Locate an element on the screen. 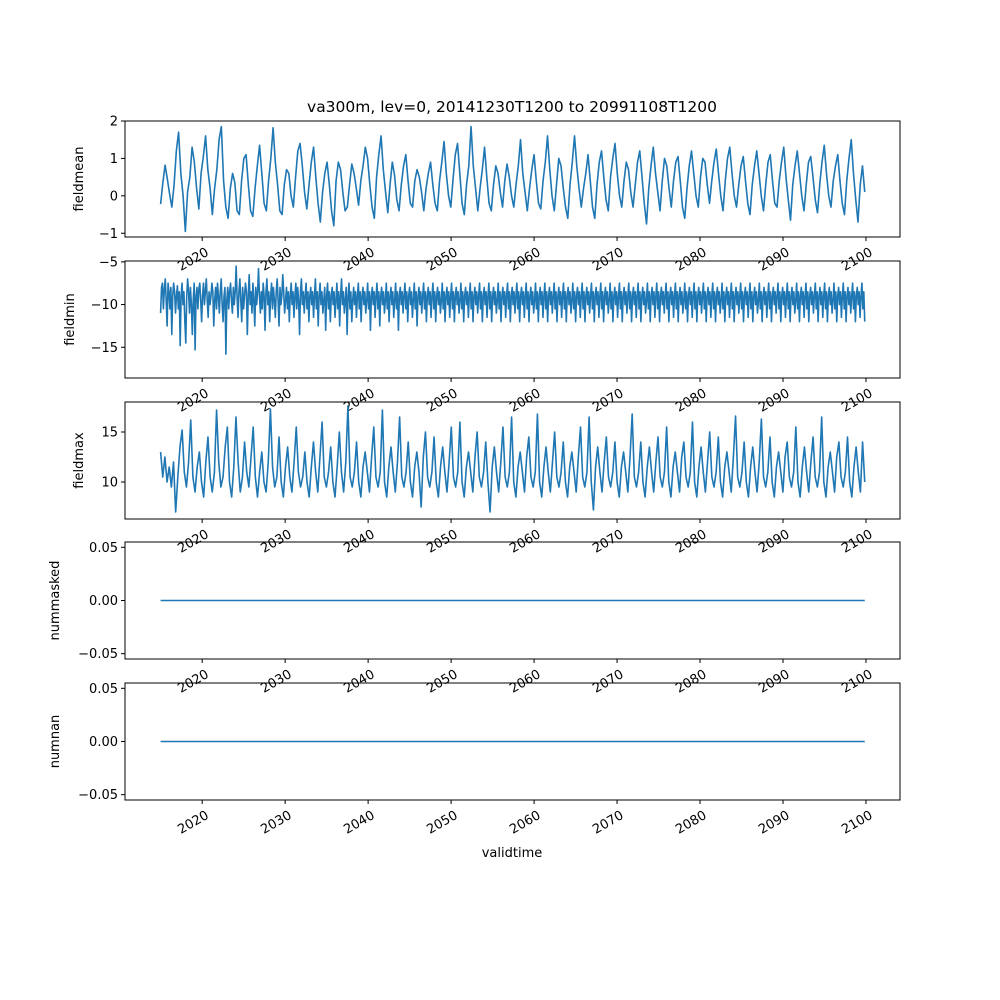 This screenshot has width=1000, height=1000. y-axis-label: fieldmin is located at coordinates (70, 319).